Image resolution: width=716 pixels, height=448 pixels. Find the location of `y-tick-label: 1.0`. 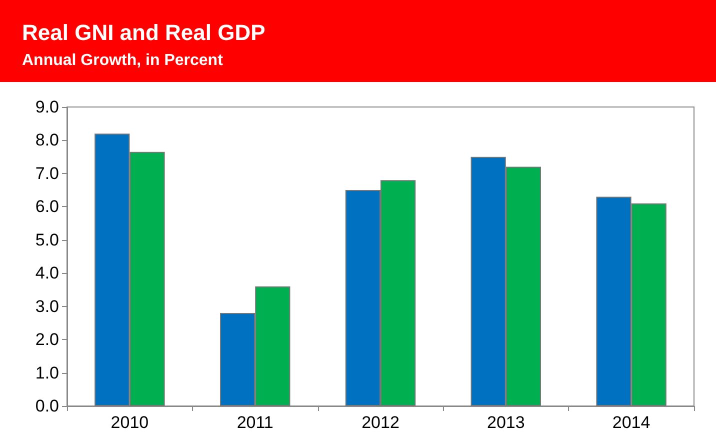

y-tick-label: 1.0 is located at coordinates (47, 372).